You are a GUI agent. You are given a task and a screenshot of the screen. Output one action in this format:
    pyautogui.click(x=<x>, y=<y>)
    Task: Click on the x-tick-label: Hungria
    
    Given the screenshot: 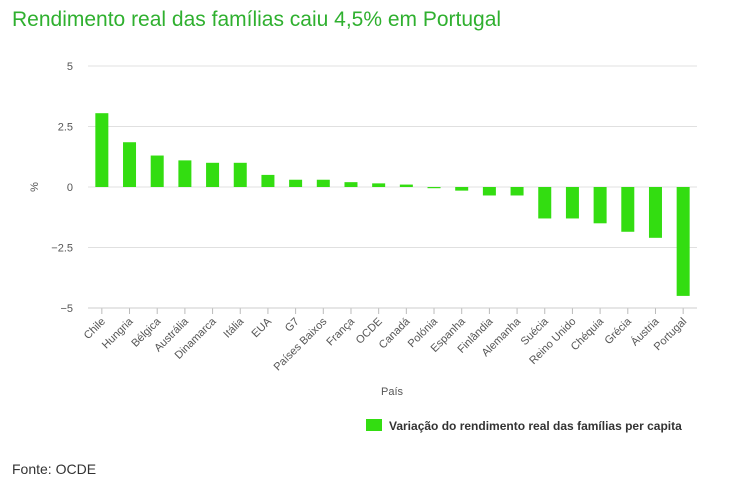 What is the action you would take?
    pyautogui.click(x=118, y=333)
    